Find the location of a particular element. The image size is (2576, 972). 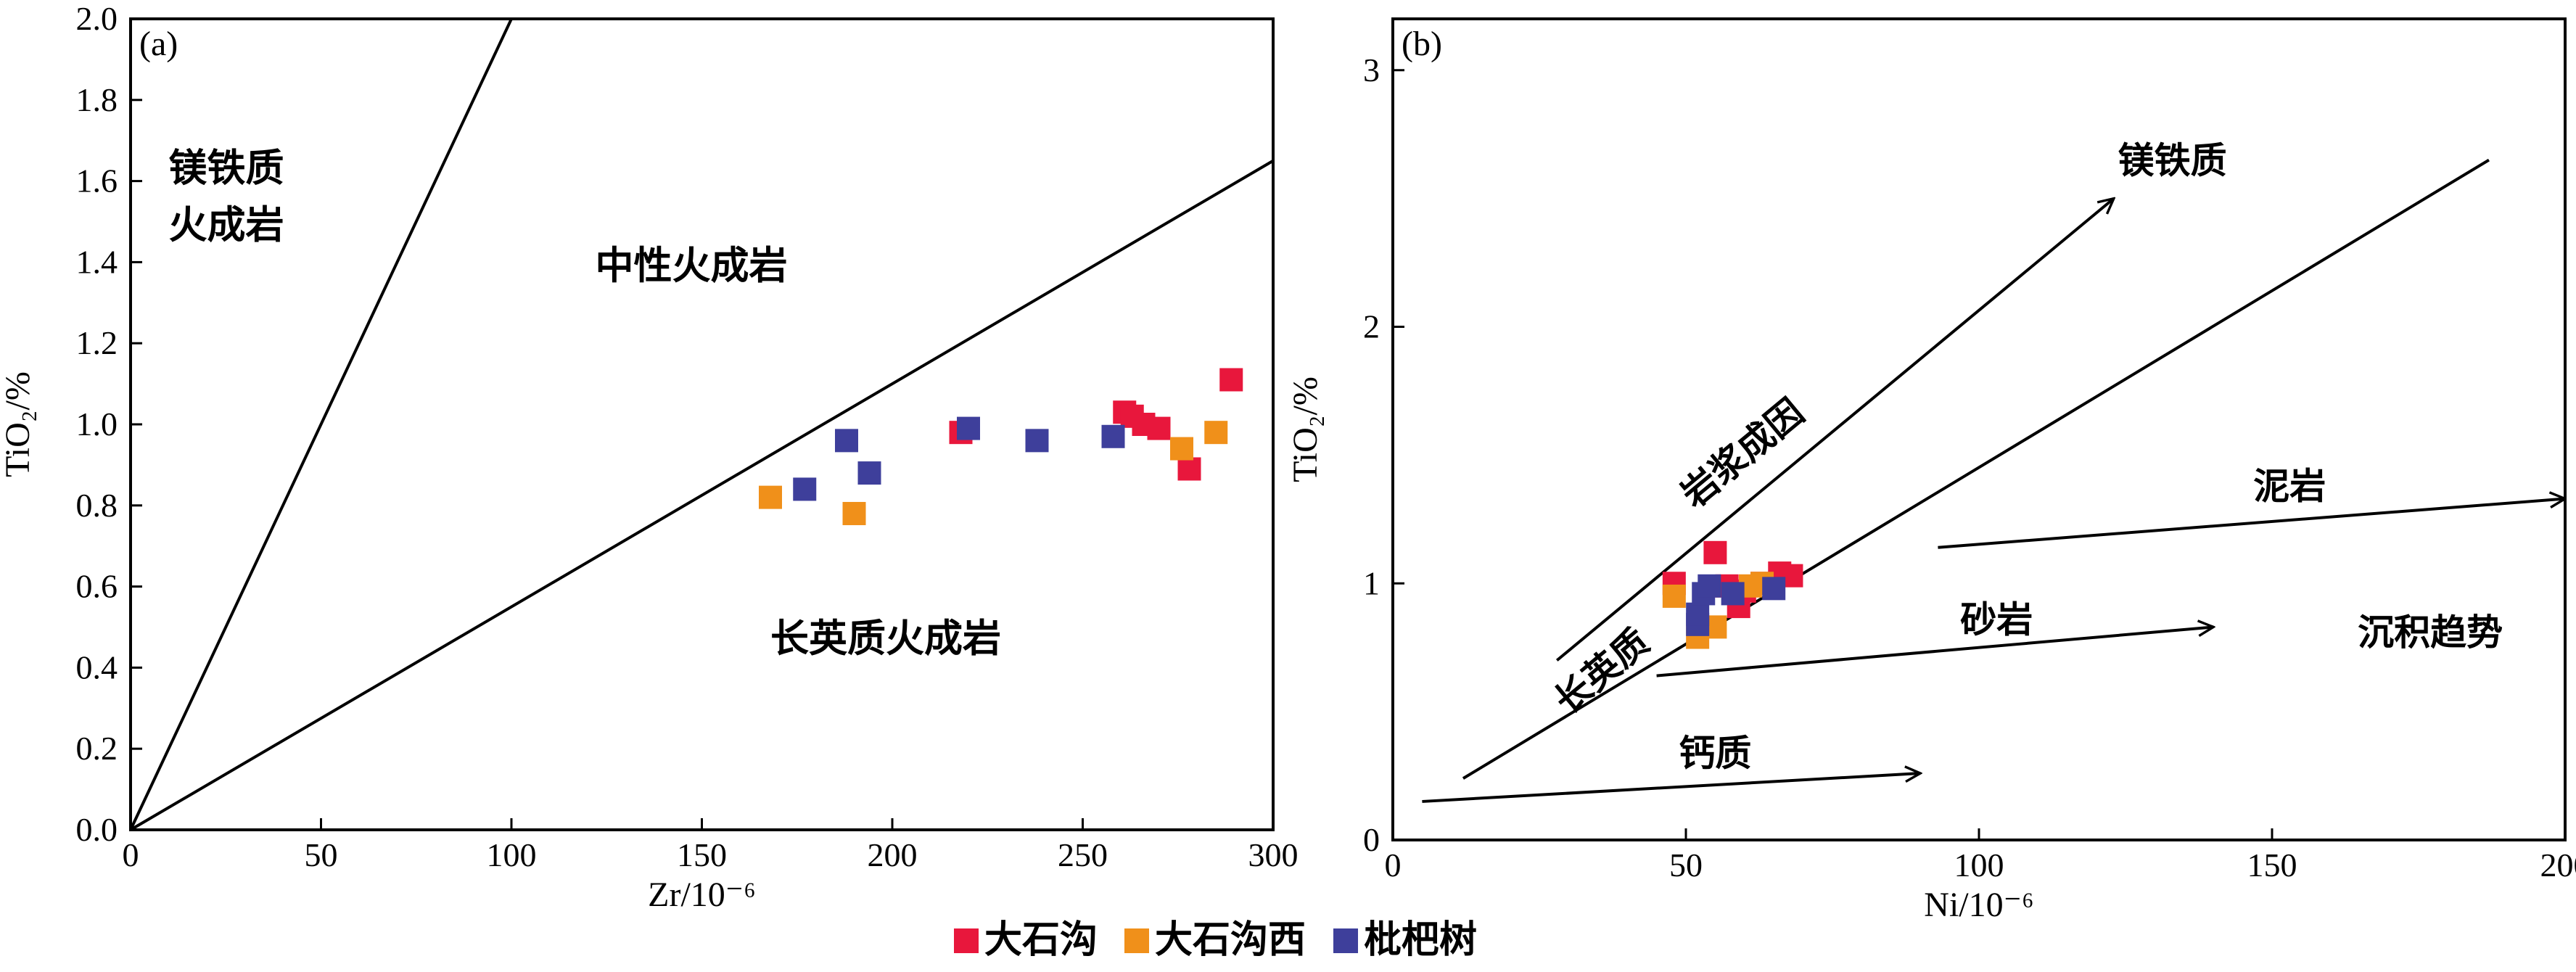

y-tick-label: 0.8 is located at coordinates (97, 506).